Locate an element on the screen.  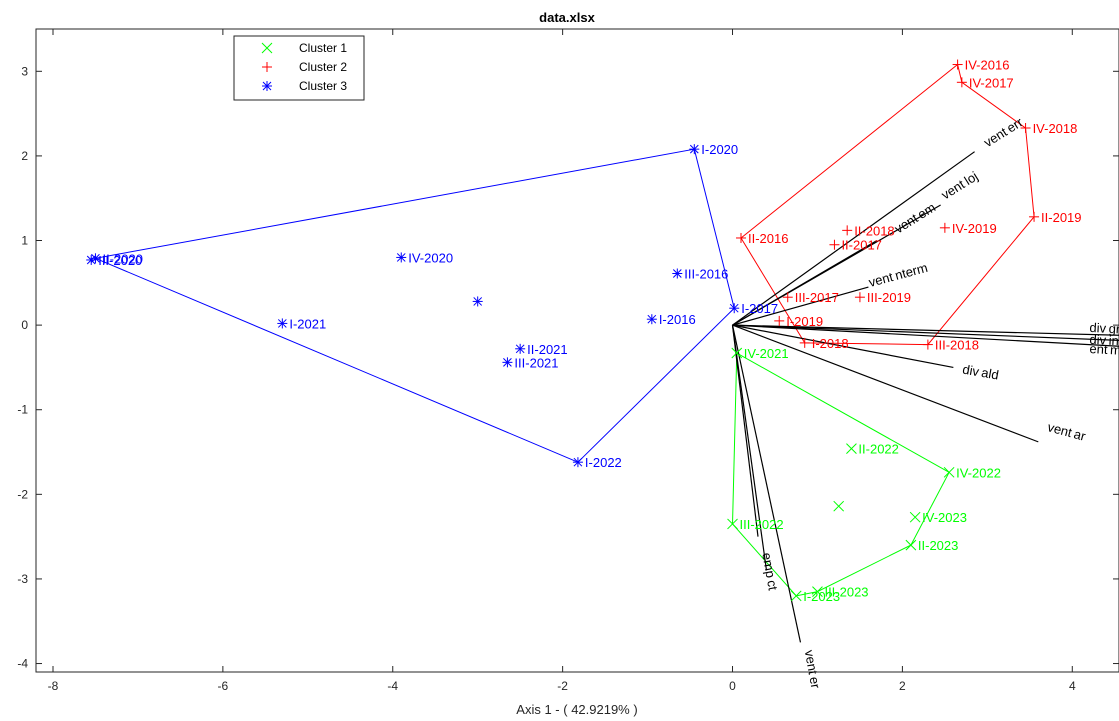
point-label: II-2021 is located at coordinates (547, 349).